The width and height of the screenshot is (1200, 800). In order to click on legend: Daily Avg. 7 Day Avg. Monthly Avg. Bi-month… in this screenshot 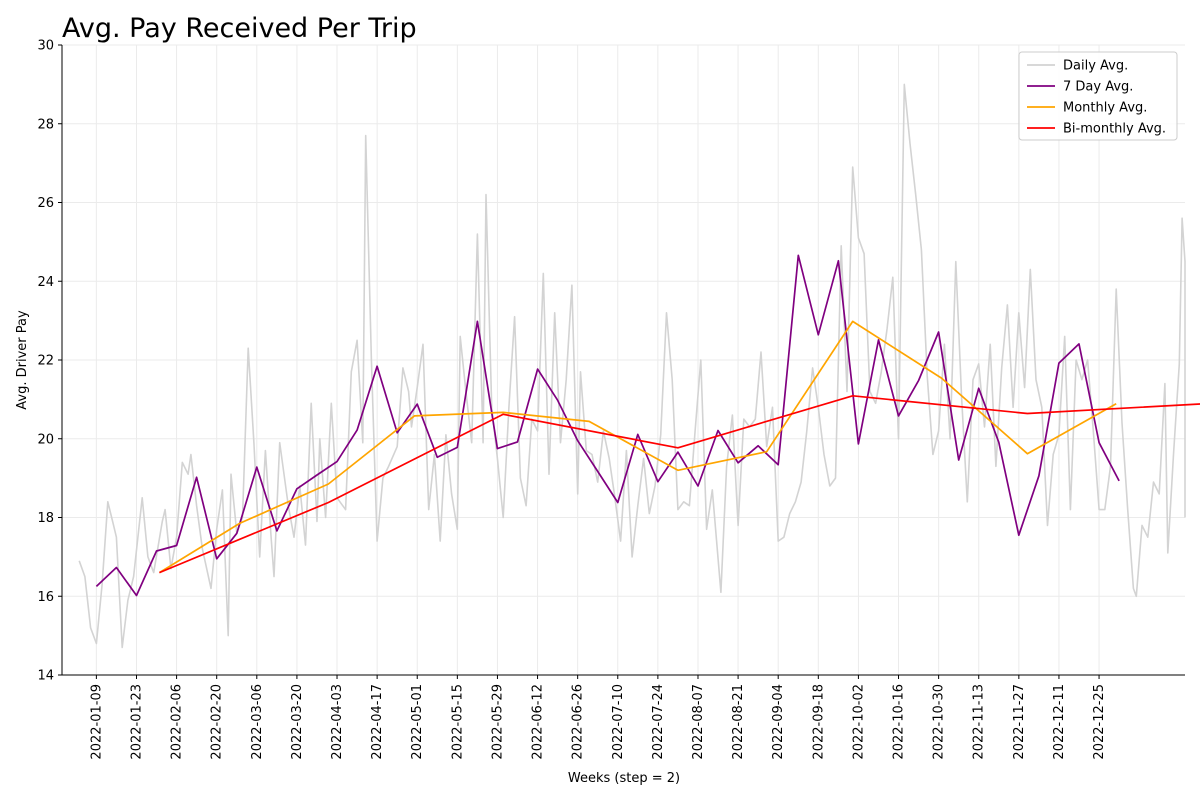, I will do `click(1098, 96)`.